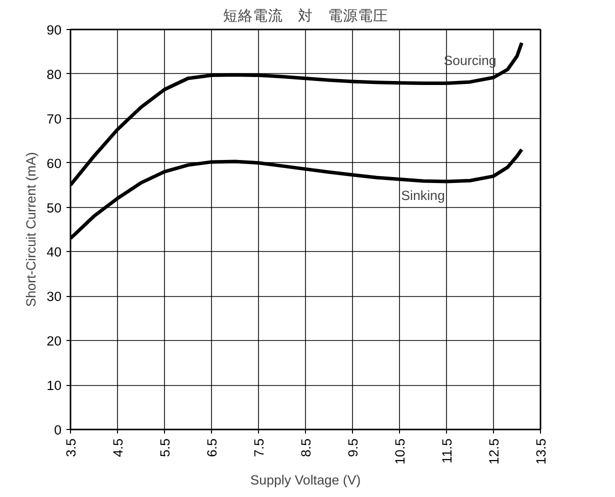 The height and width of the screenshot is (497, 615). I want to click on x-tick-label: 9.5, so click(353, 448).